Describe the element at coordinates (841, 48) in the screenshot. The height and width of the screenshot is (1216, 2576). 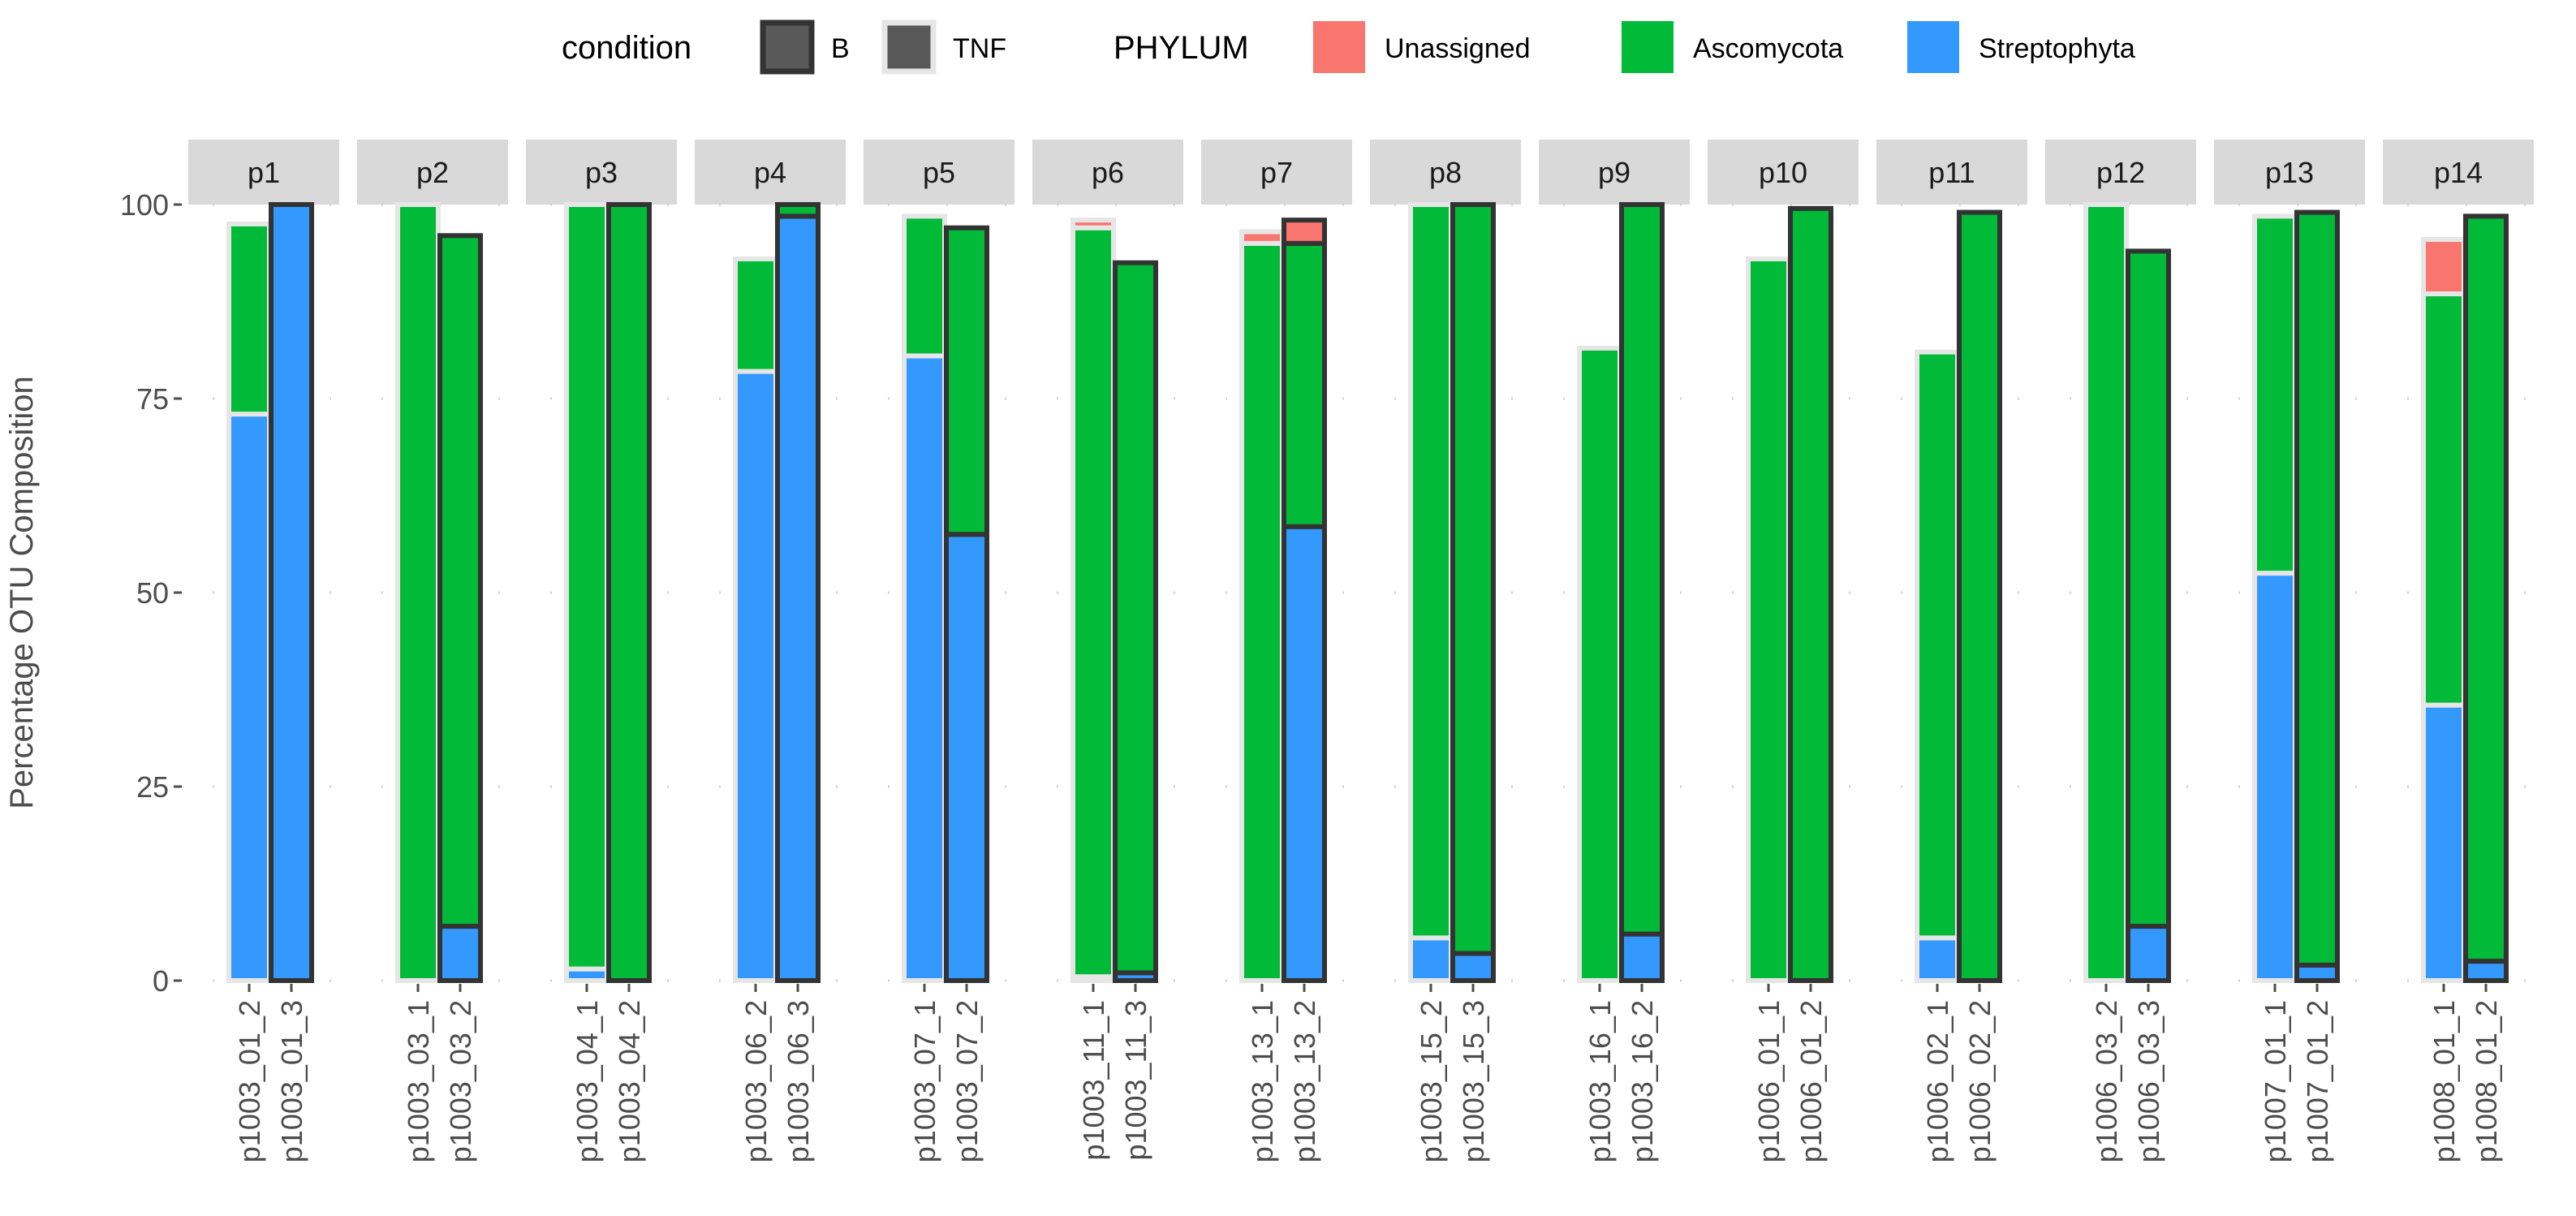
I see `legend-label-condition: B` at that location.